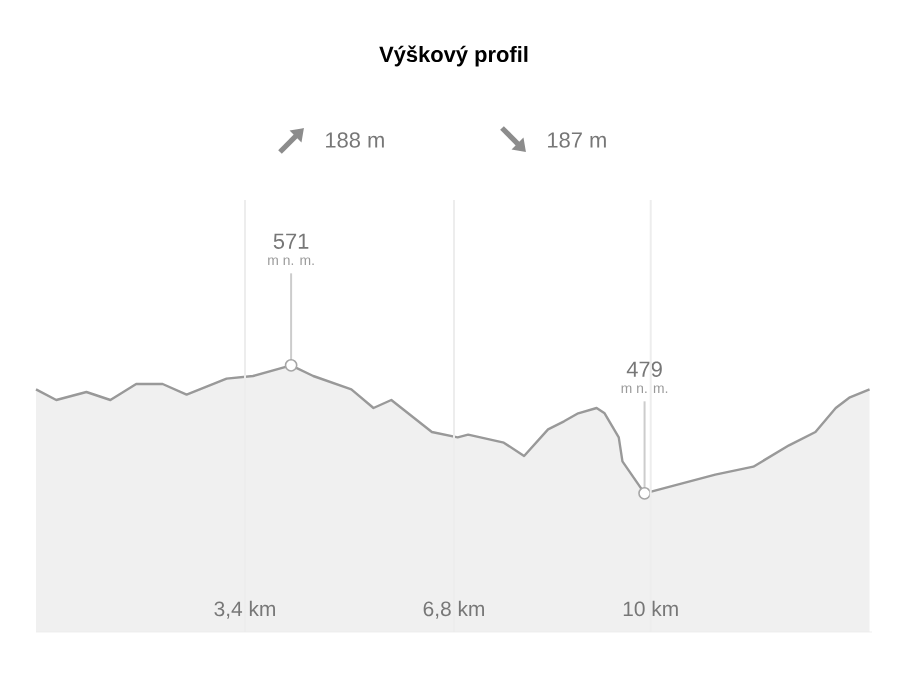 The height and width of the screenshot is (692, 908). Describe the element at coordinates (577, 140) in the screenshot. I see `text: 187 m` at that location.